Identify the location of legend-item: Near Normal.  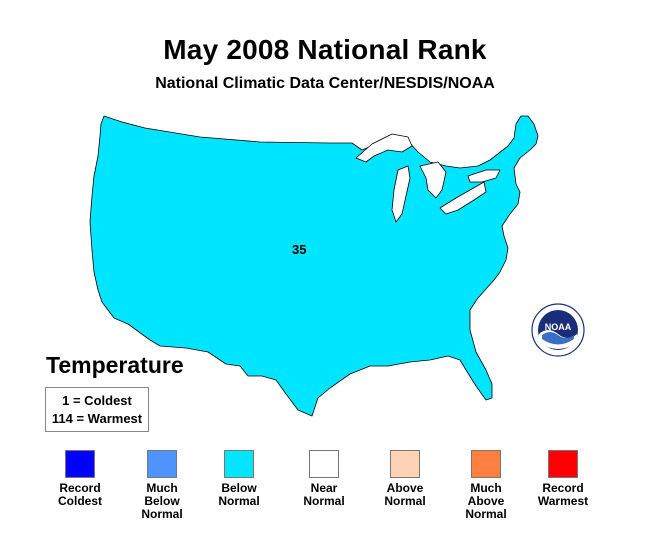
(324, 479).